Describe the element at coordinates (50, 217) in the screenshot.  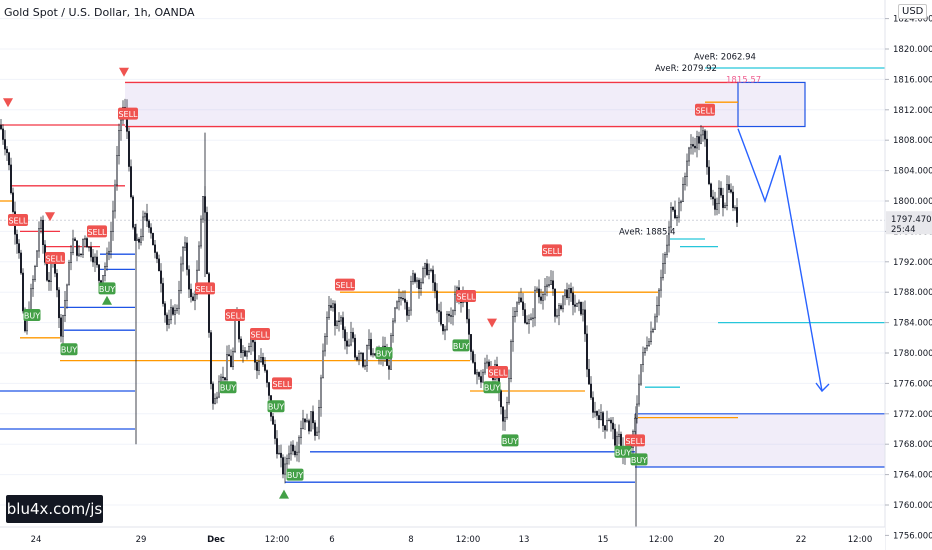
I see `sell-triangle` at that location.